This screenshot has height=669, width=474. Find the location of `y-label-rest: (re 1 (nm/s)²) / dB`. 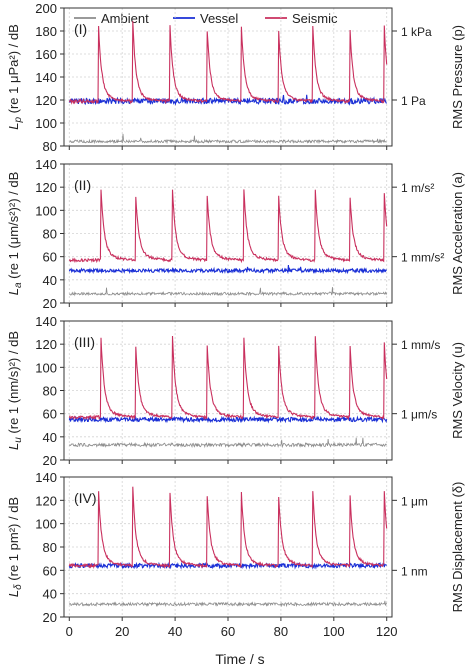

y-label-rest: (re 1 (nm/s)²) / dB is located at coordinates (13, 384).